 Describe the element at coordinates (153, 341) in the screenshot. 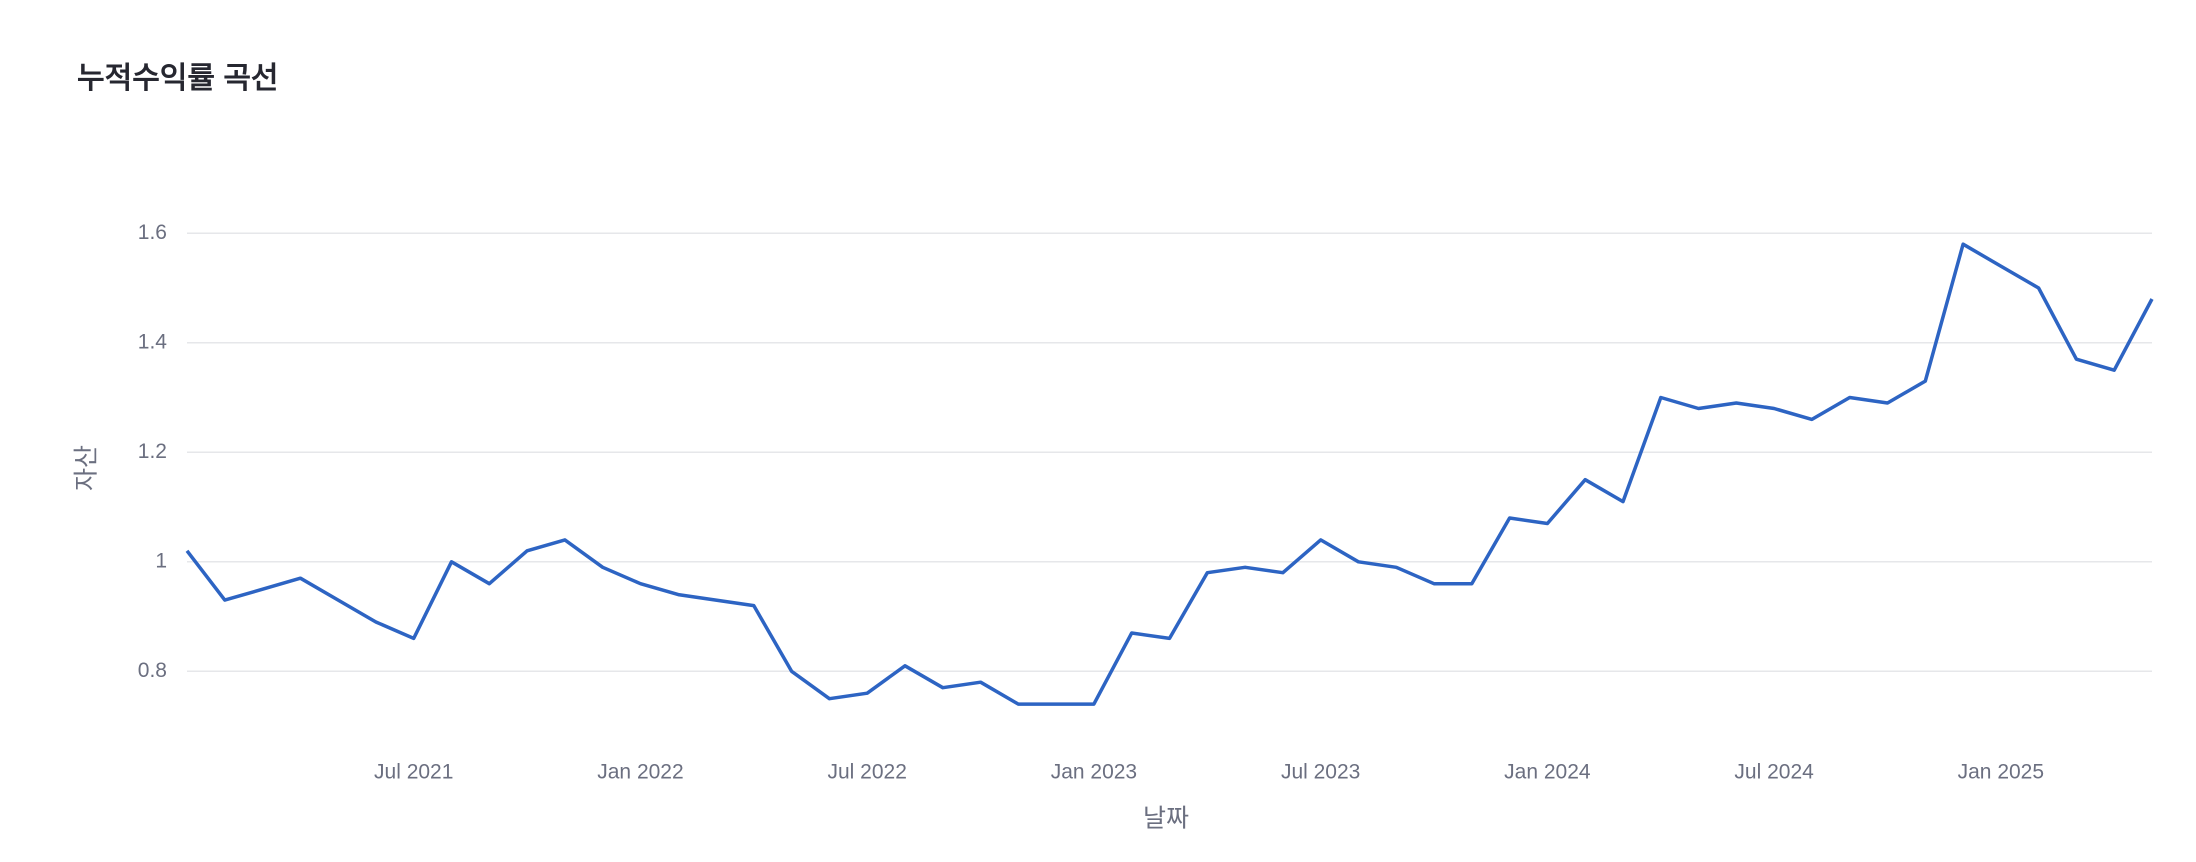

I see `y-tick-label: 1.4` at that location.